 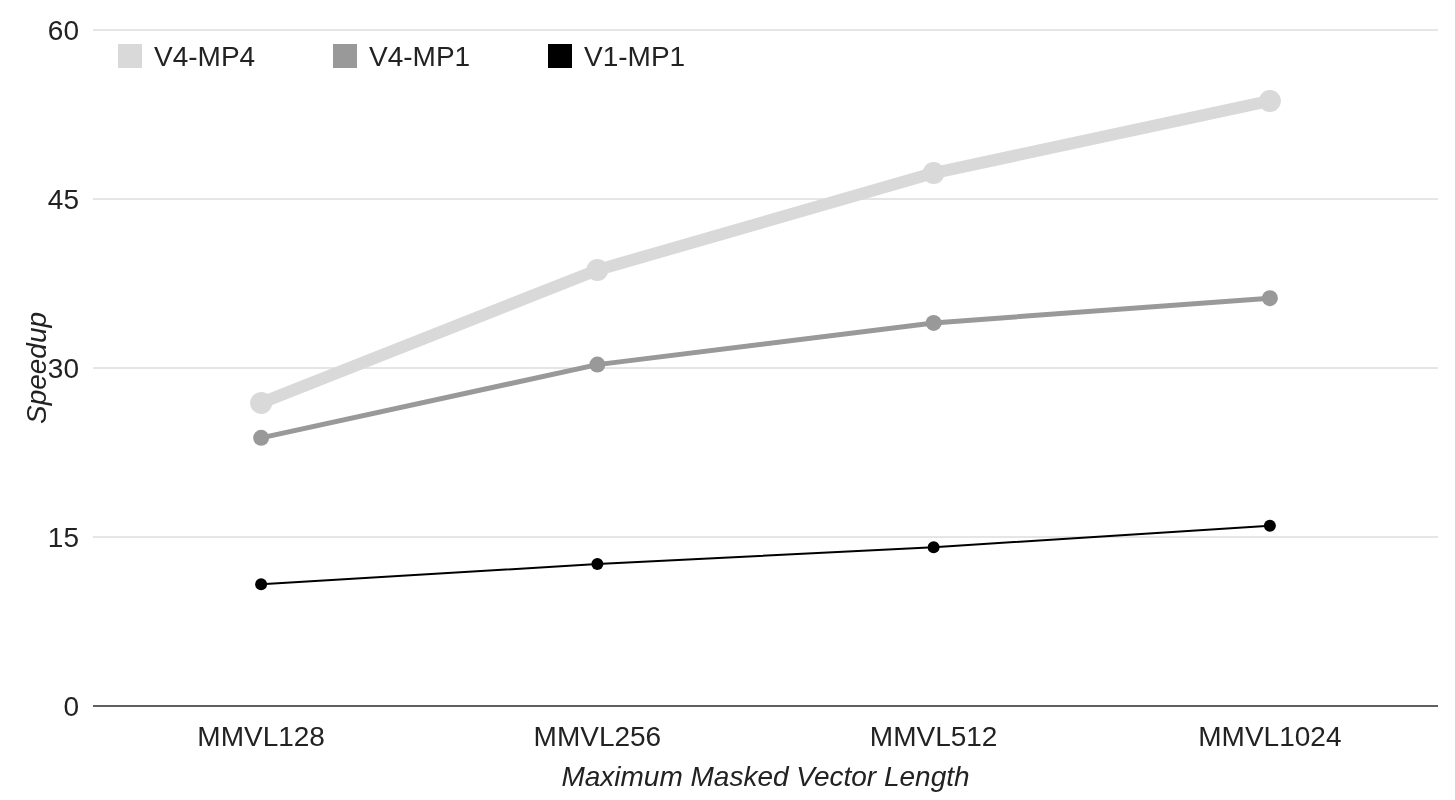 What do you see at coordinates (597, 736) in the screenshot?
I see `x-tick-label: MMVL256` at bounding box center [597, 736].